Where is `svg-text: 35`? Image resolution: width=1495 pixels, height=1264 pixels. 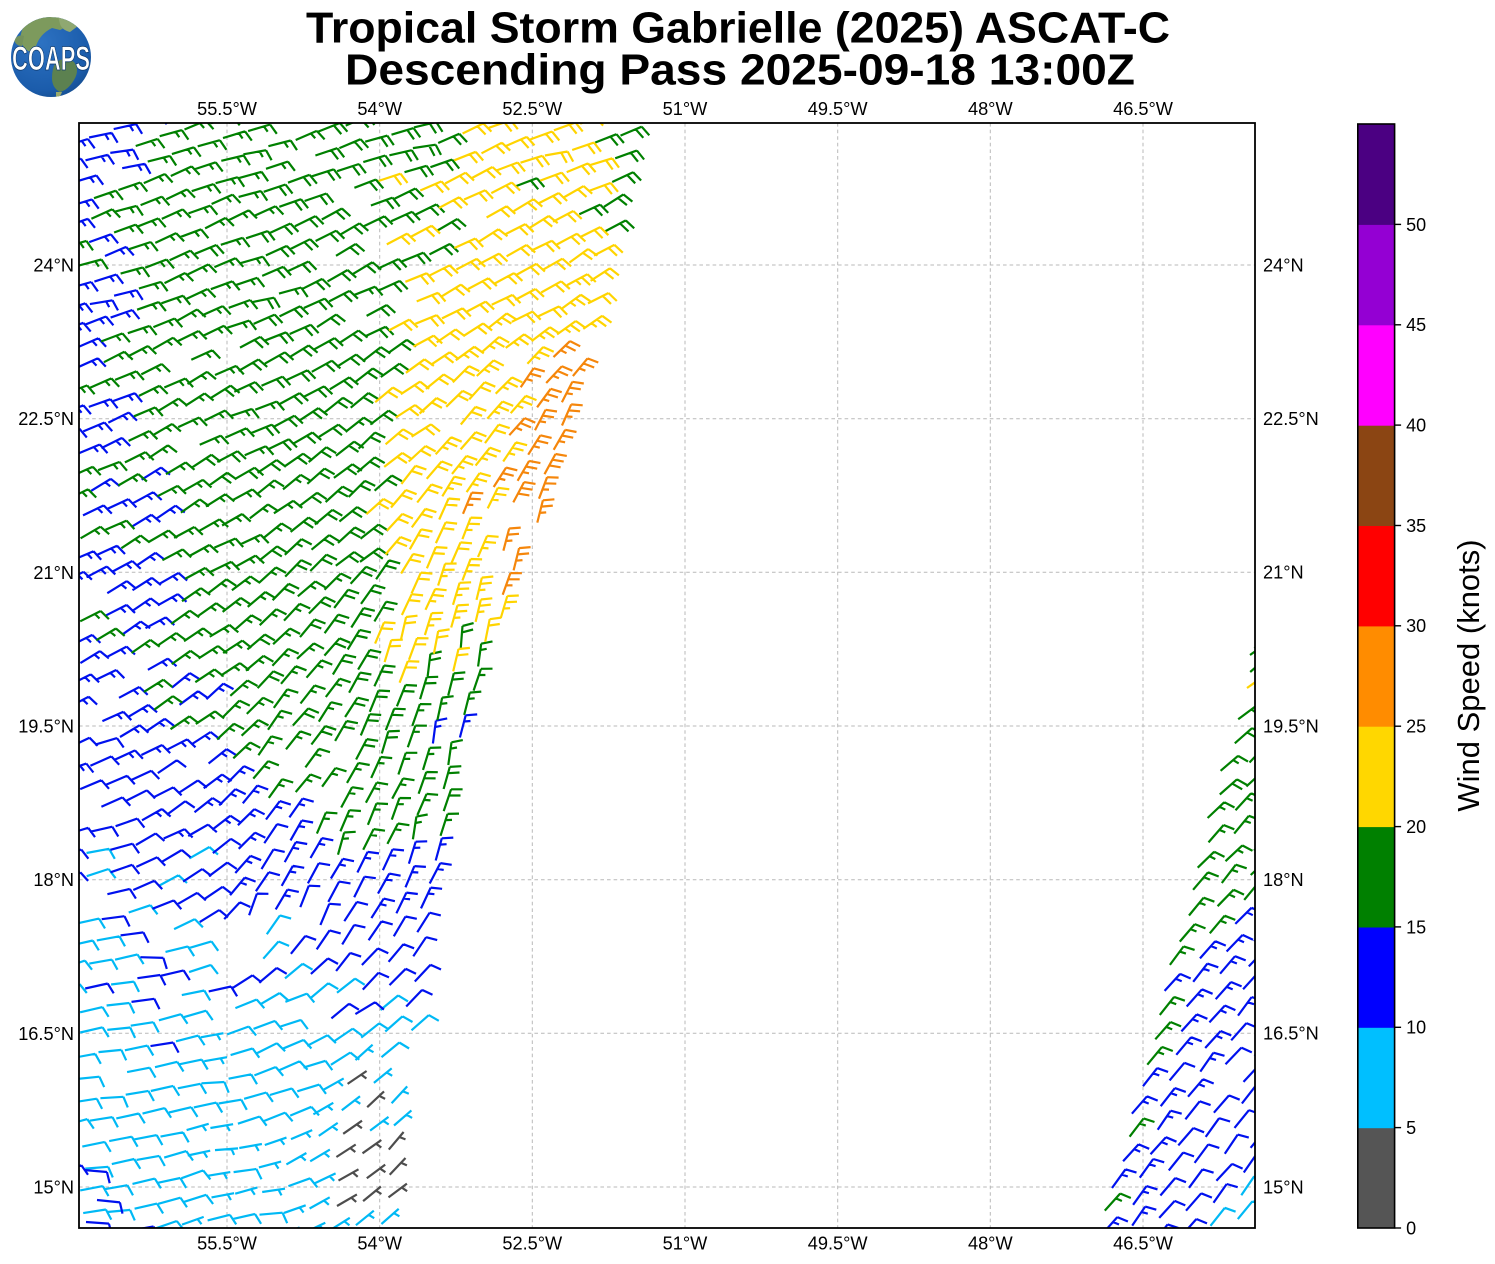
svg-text: 35 is located at coordinates (1416, 526).